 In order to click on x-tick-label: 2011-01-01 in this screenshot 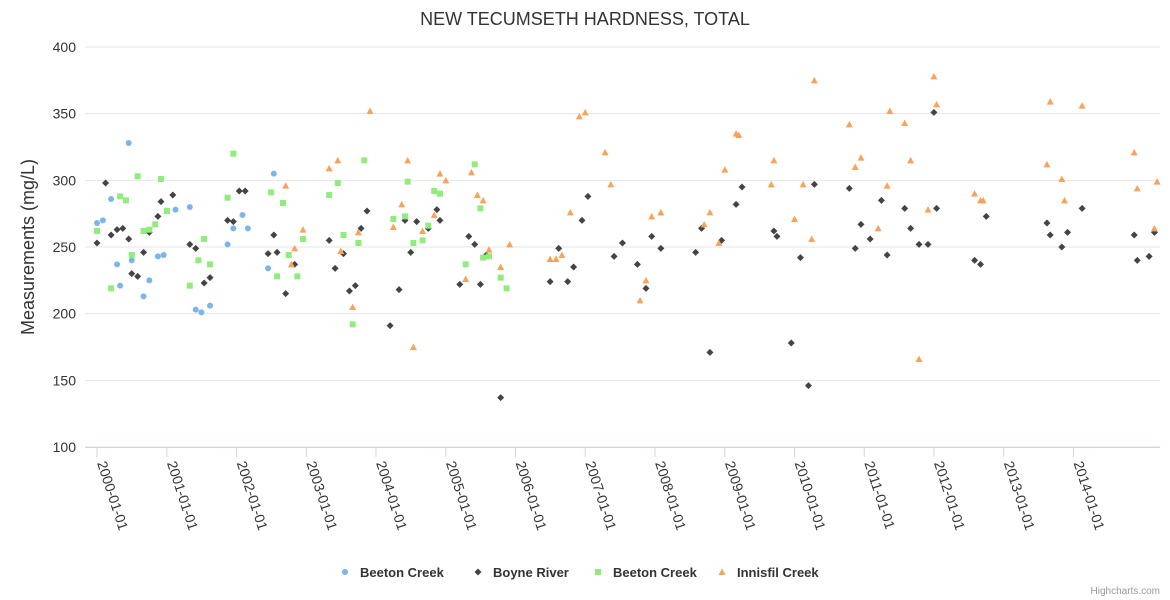, I will do `click(879, 495)`.